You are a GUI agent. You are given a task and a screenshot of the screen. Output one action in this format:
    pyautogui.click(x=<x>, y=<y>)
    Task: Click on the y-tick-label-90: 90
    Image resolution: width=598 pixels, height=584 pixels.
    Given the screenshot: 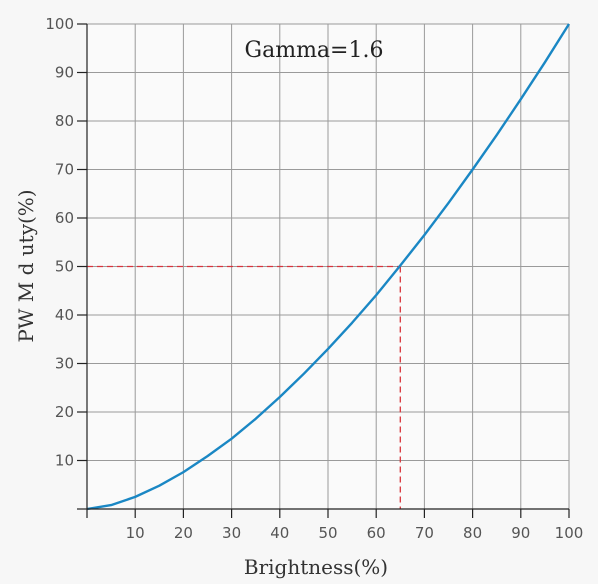 What is the action you would take?
    pyautogui.click(x=64, y=73)
    